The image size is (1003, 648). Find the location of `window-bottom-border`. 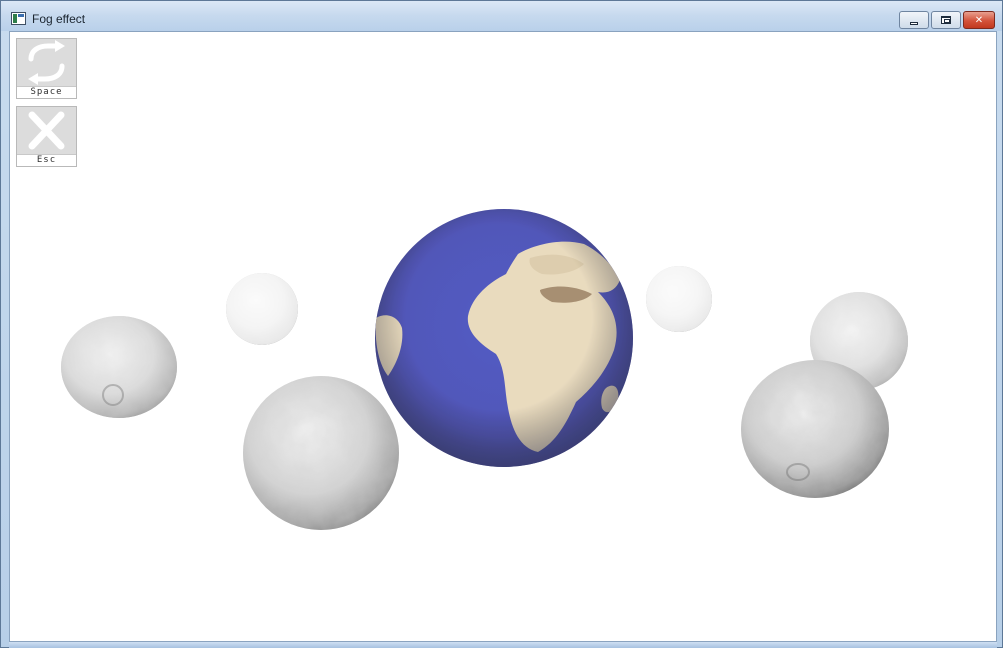

window-bottom-border is located at coordinates (503, 645).